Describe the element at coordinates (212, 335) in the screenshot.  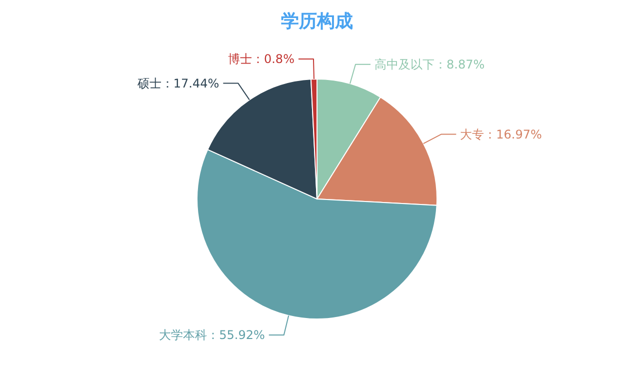
I see `slice-label: 大学本科：55.92%` at that location.